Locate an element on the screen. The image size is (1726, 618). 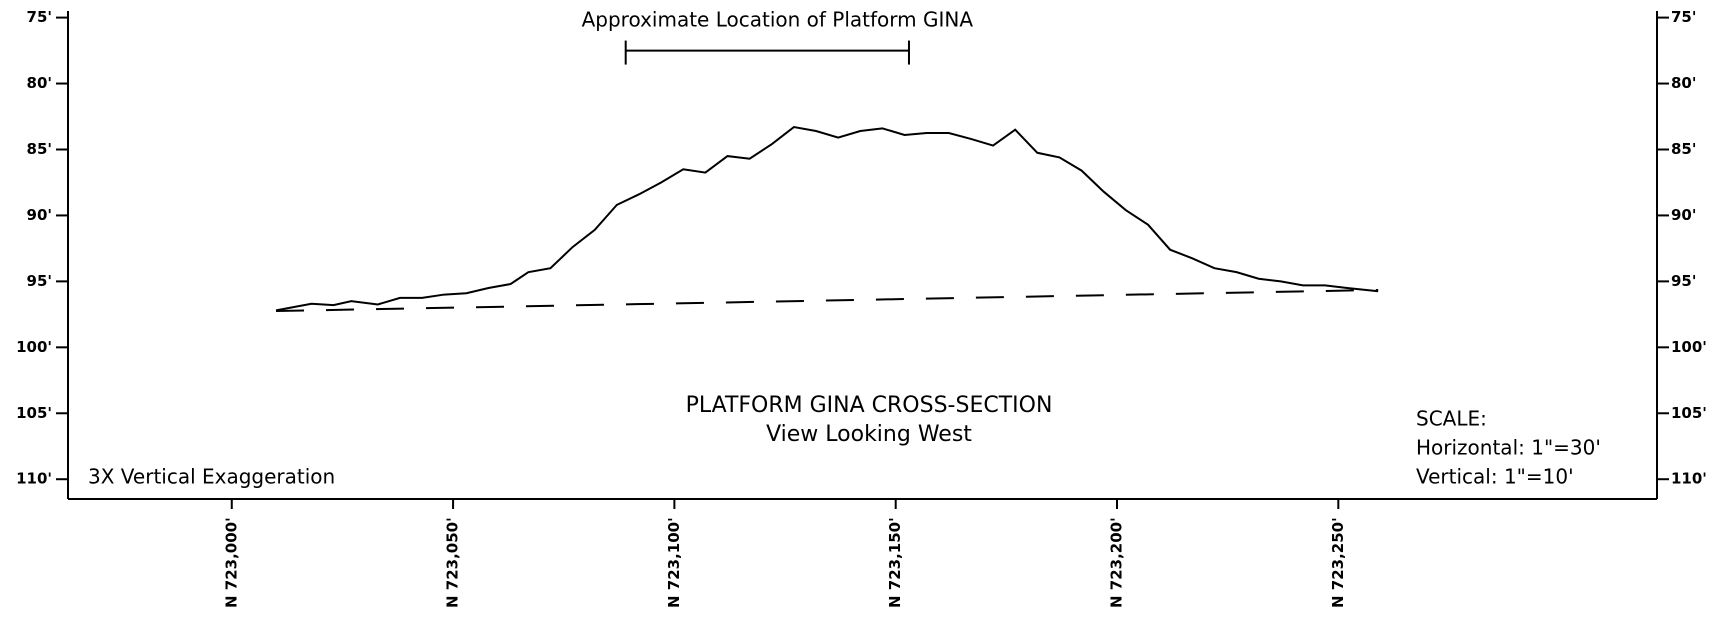
x-tick-label: N 723,150' is located at coordinates (895, 562).